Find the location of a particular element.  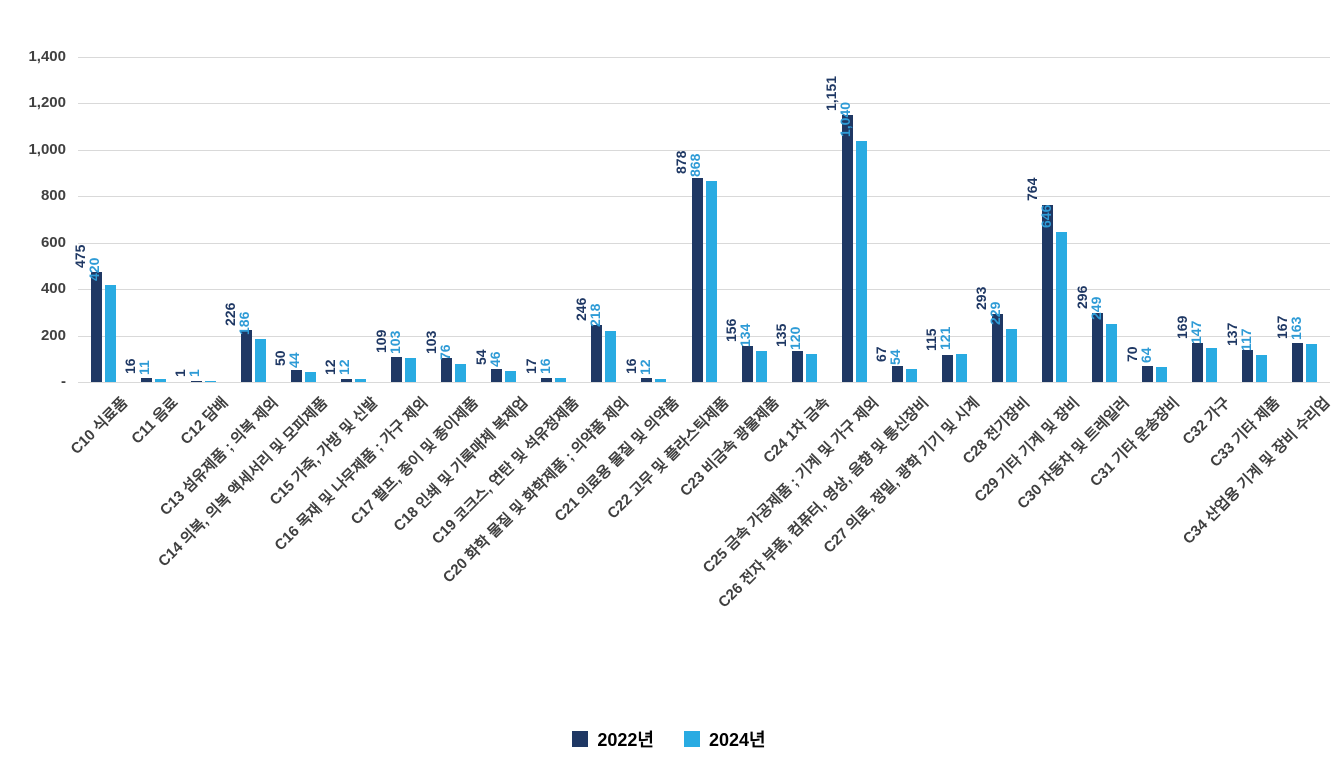

y-axis-tick-label: 200 is located at coordinates (53, 335).